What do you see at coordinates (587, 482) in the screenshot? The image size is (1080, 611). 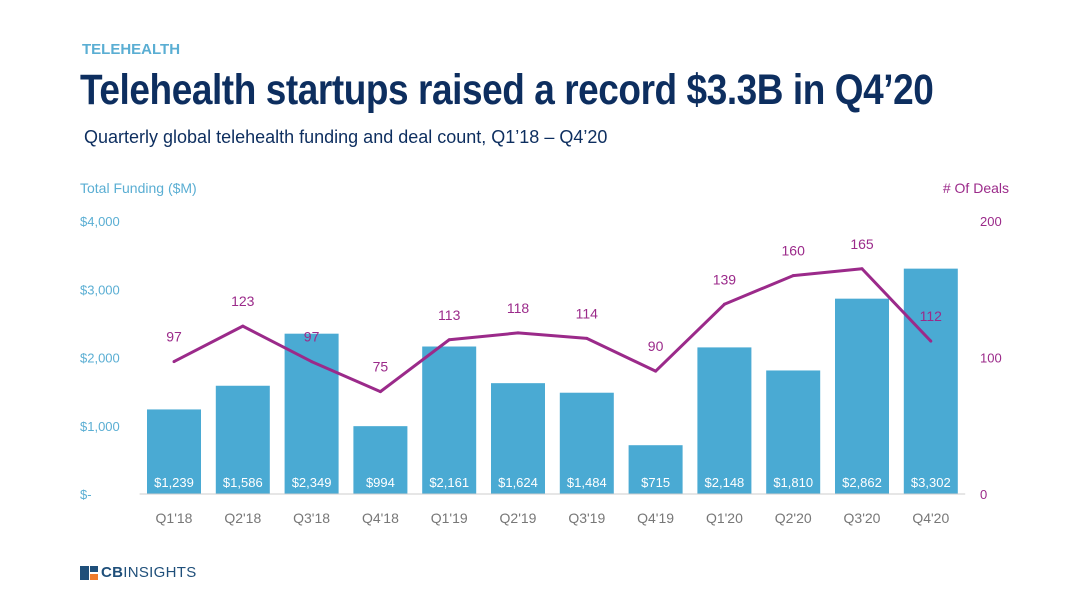 I see `bar-data-label: $1,484` at bounding box center [587, 482].